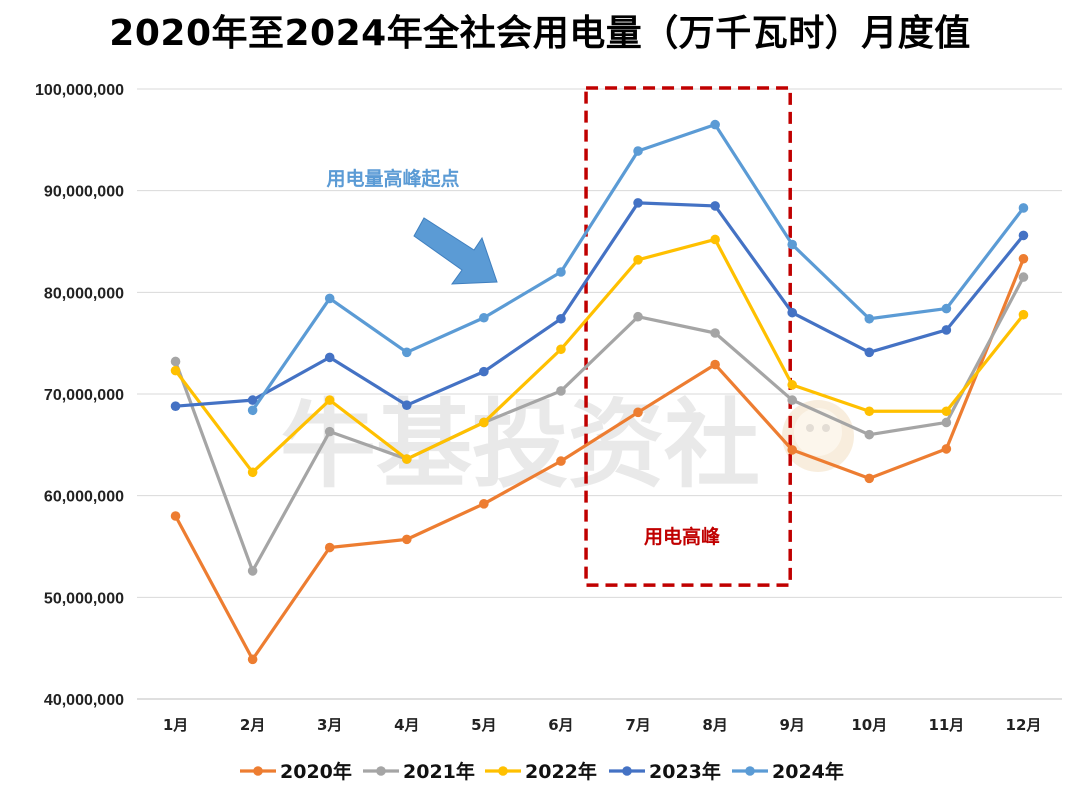 This screenshot has height=804, width=1080. What do you see at coordinates (791, 725) in the screenshot?
I see `x-tick-label: 9月` at bounding box center [791, 725].